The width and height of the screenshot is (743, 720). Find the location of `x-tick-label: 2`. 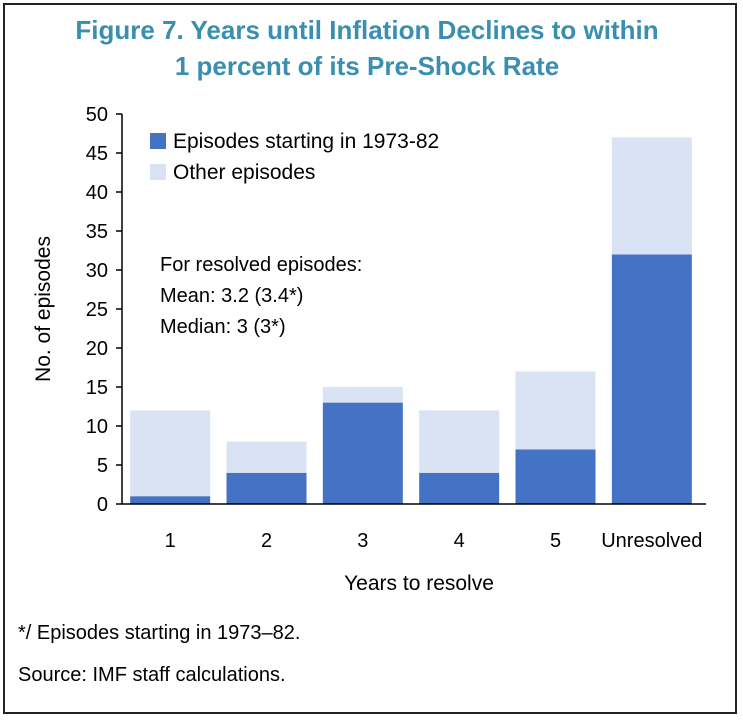

x-tick-label: 2 is located at coordinates (266, 541).